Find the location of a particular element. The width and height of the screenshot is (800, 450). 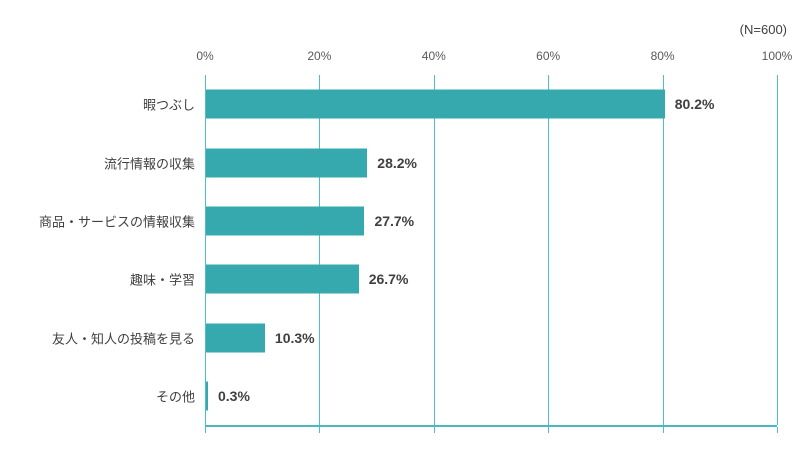

sample-size-label: (N=600) is located at coordinates (763, 29).